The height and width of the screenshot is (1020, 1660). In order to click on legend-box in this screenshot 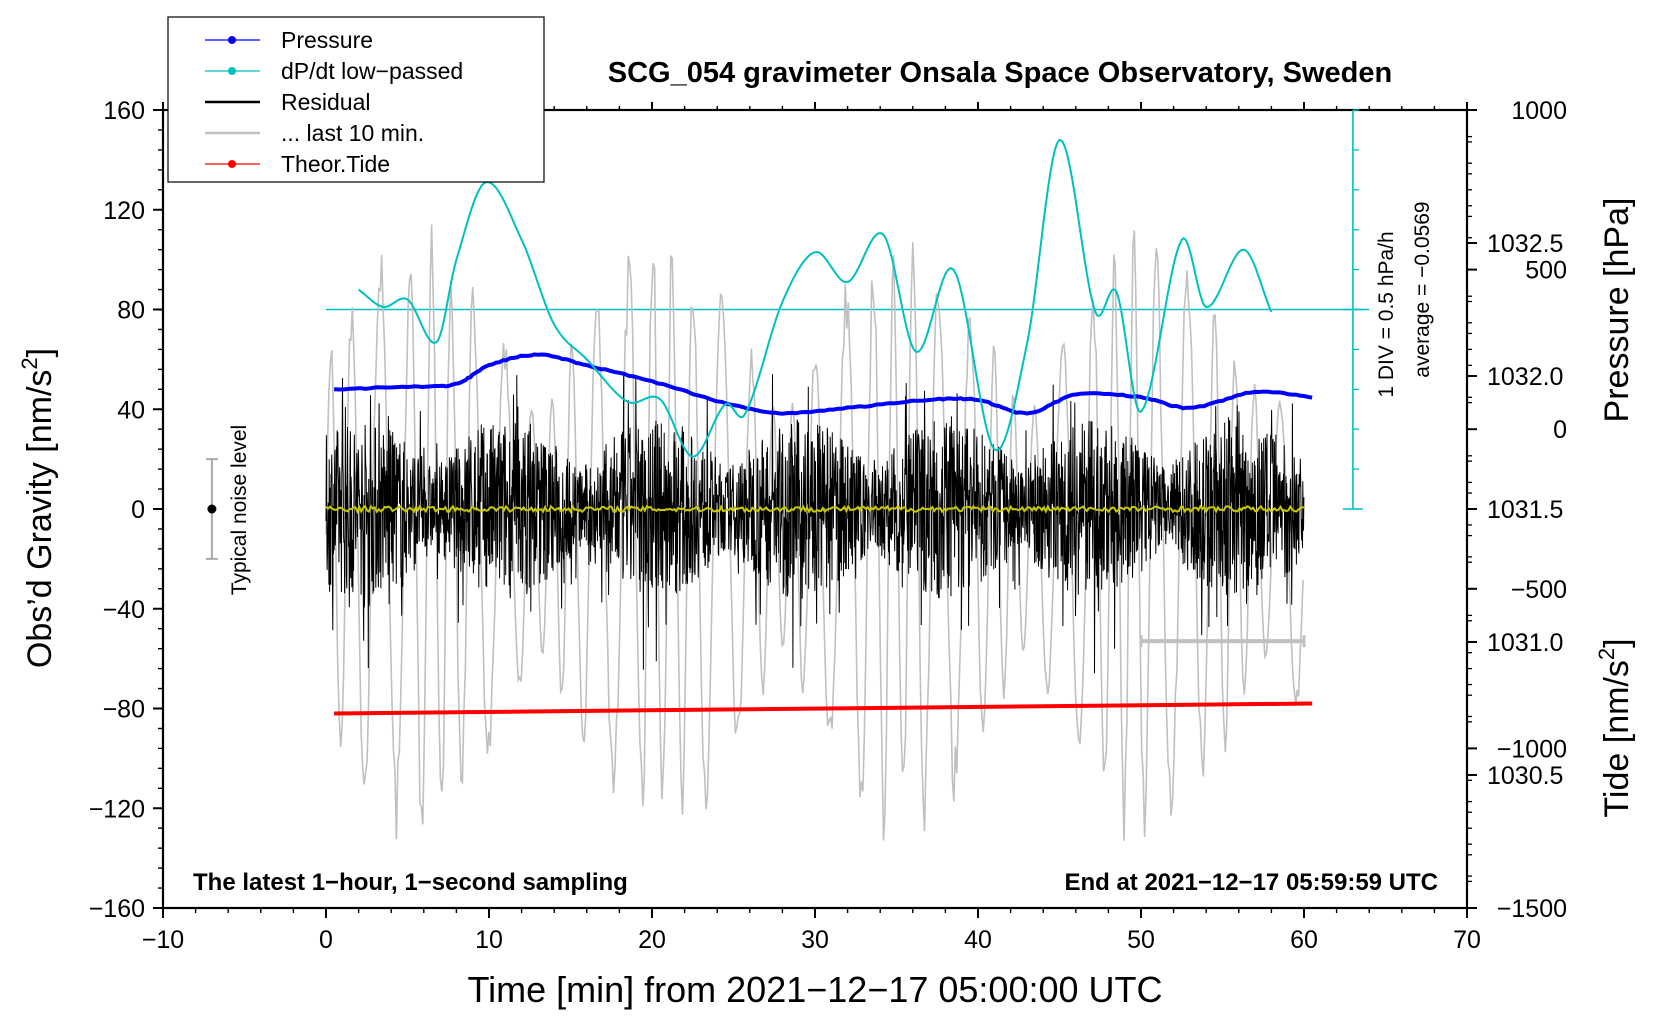, I will do `click(356, 99)`.